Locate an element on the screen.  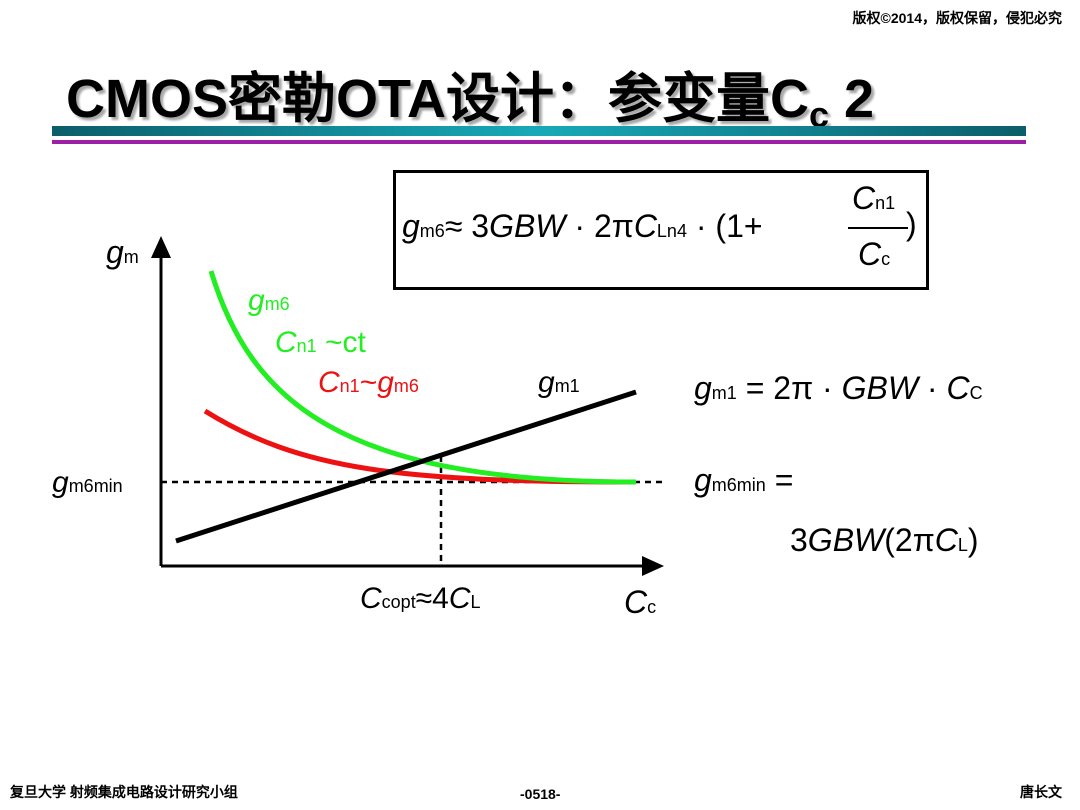
formula-gm6-left: gm6≈ 3GBW · 2πCLn4 · (1+ is located at coordinates (582, 226).